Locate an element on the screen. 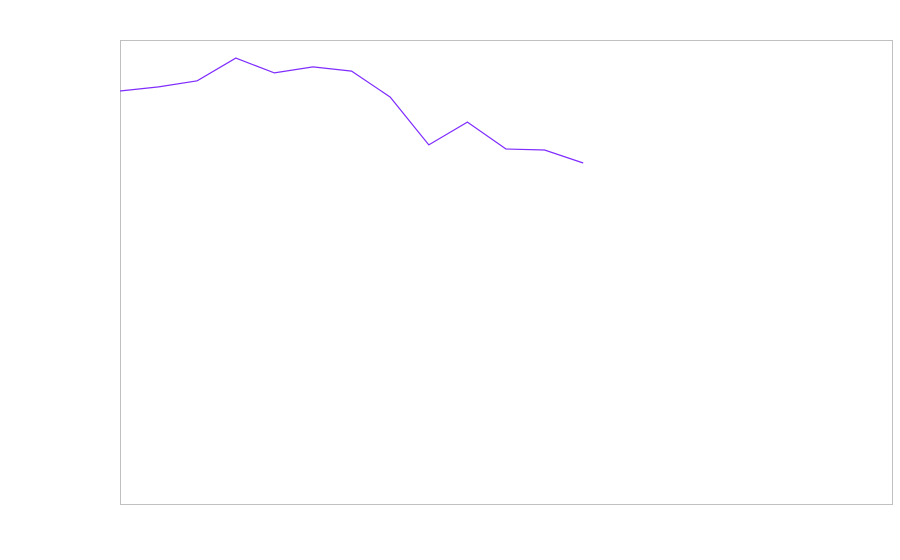  series-layer is located at coordinates (351, 110).